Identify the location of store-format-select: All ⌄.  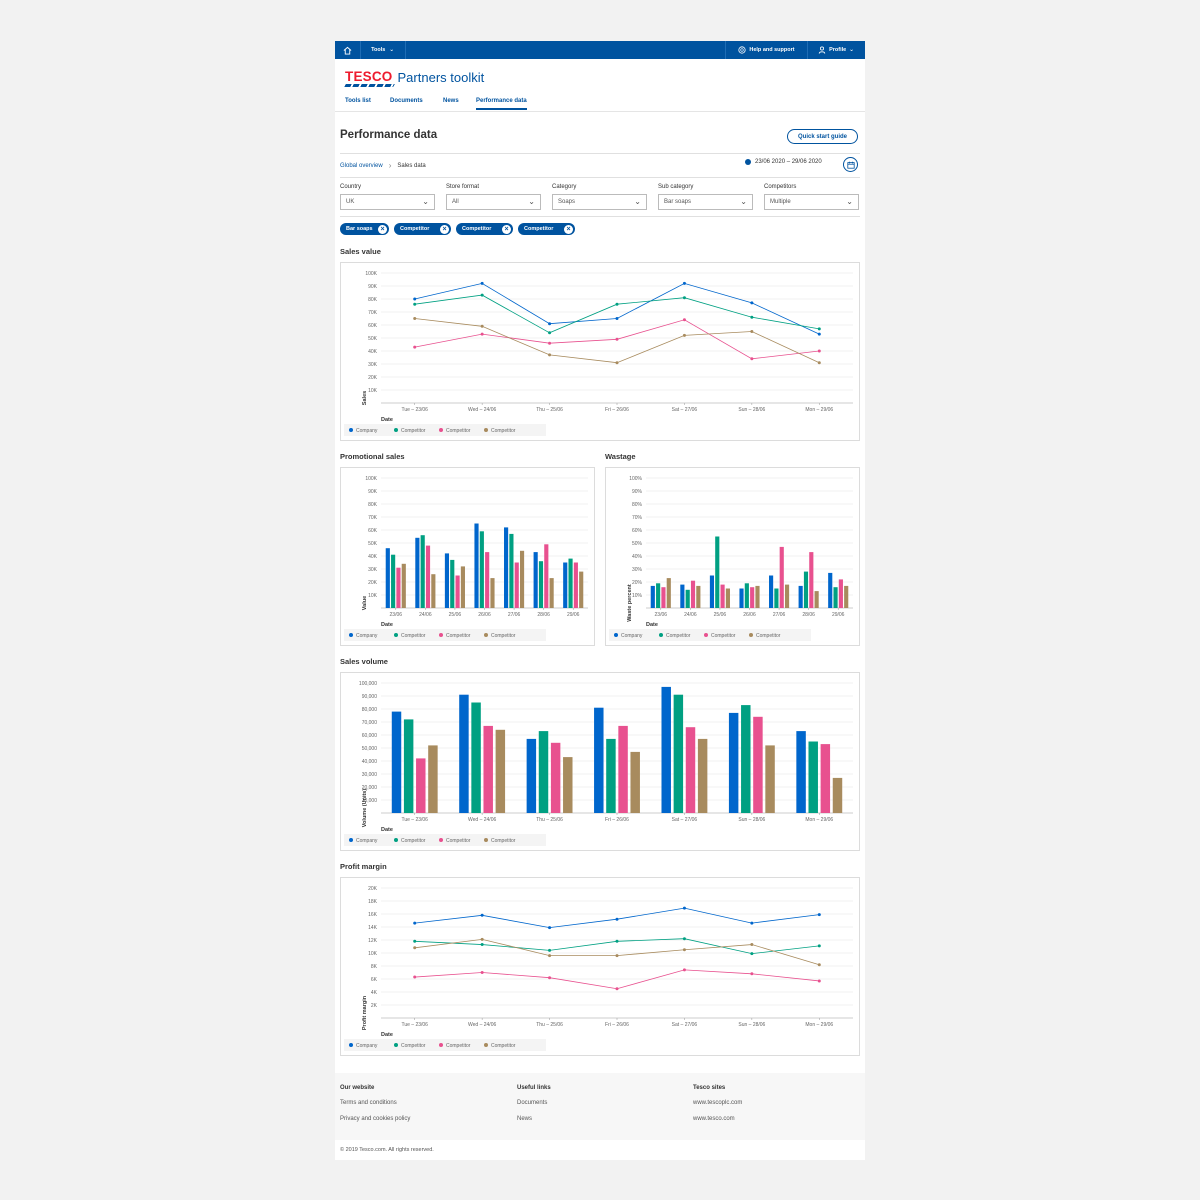
(493, 202).